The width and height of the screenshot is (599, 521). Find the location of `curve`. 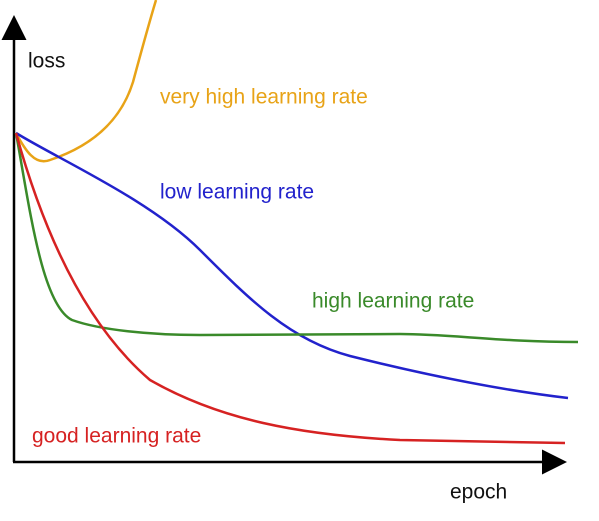

curve is located at coordinates (86, 81).